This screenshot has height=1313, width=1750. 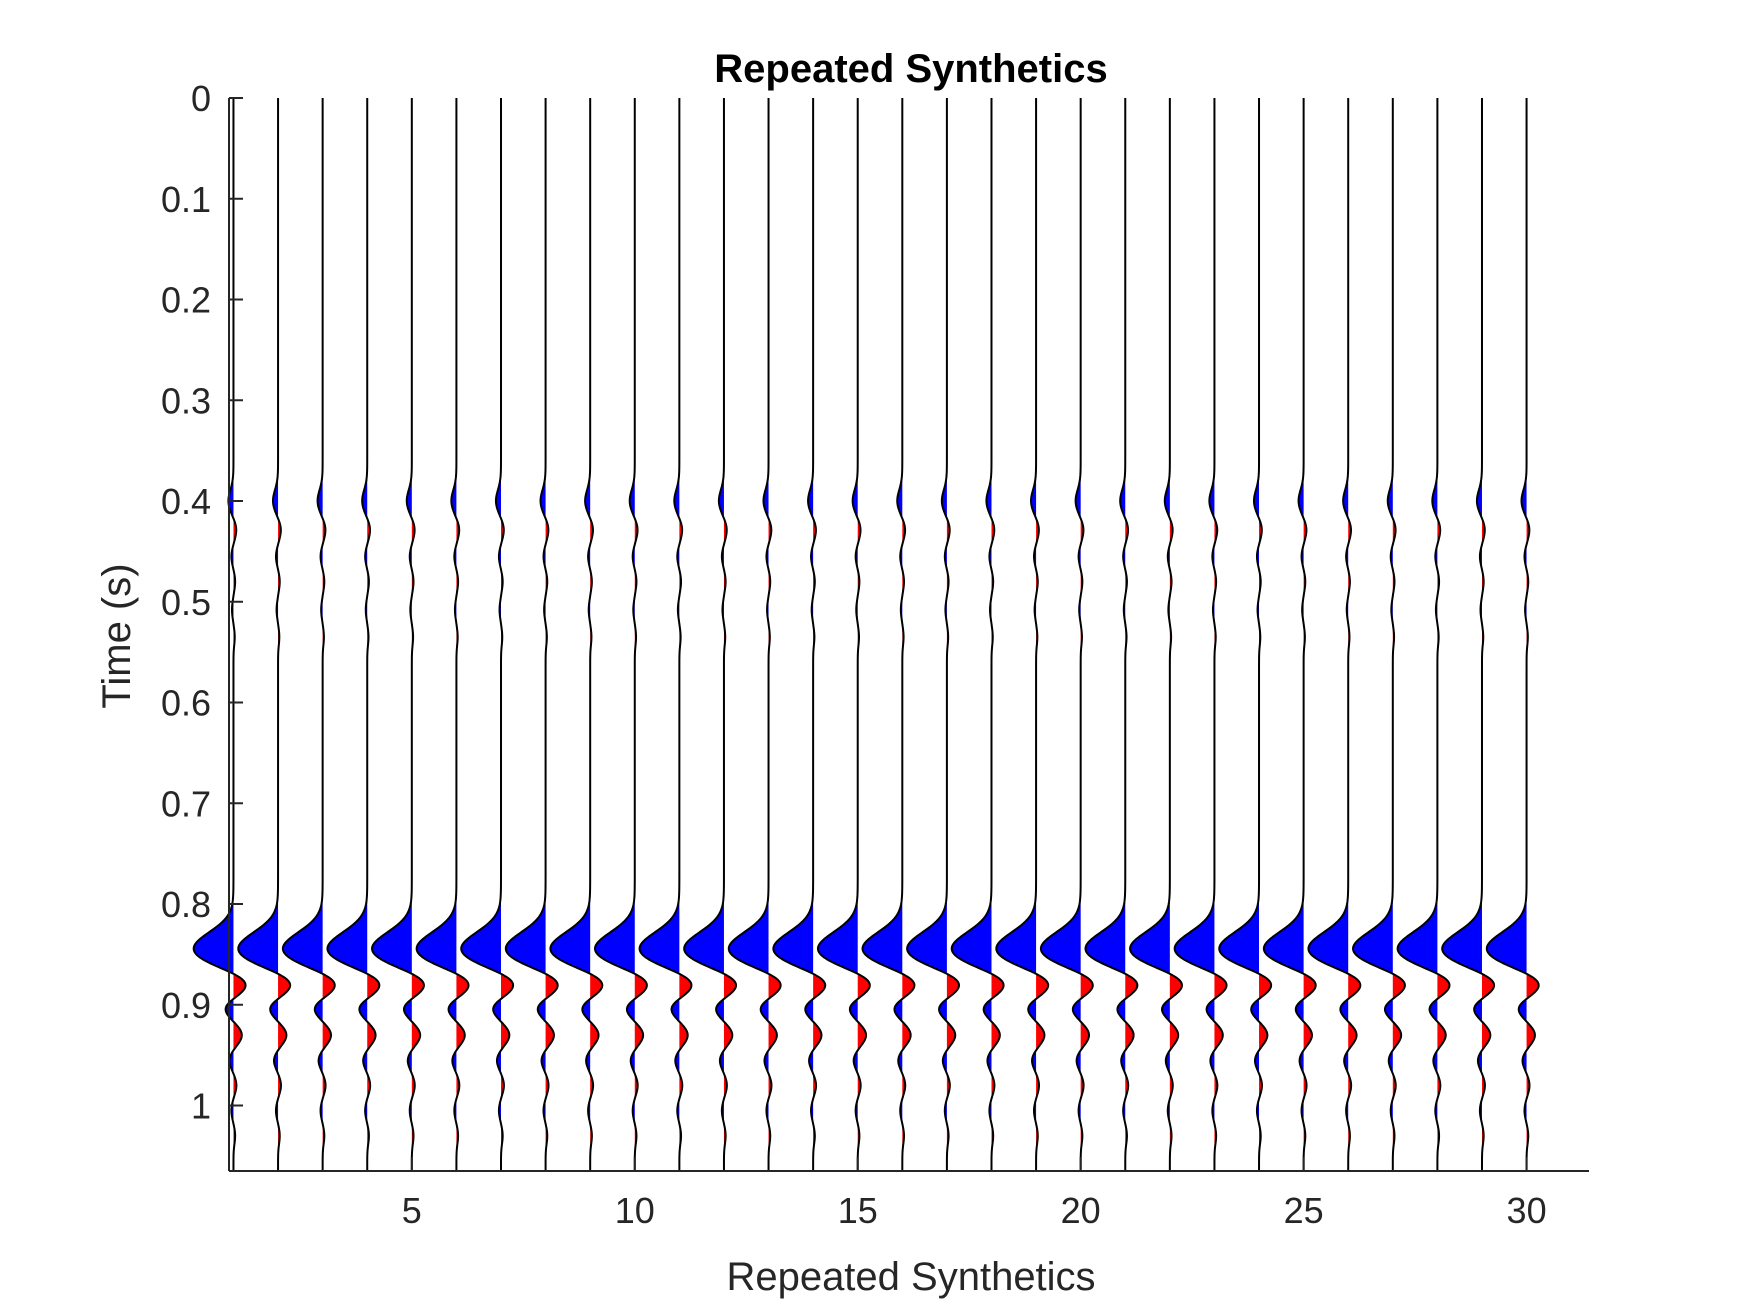 I want to click on y-tick-label: 0.8, so click(x=186, y=904).